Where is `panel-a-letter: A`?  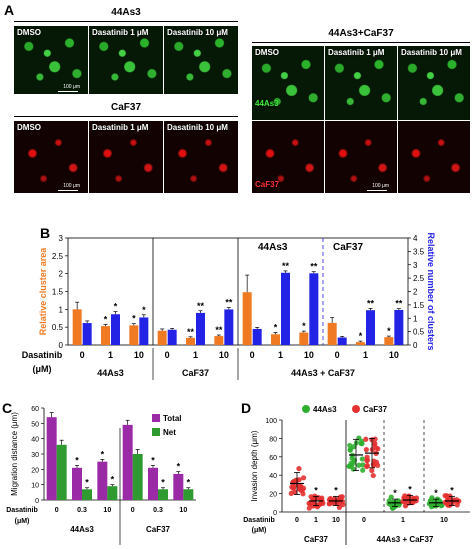 panel-a-letter: A is located at coordinates (9, 10).